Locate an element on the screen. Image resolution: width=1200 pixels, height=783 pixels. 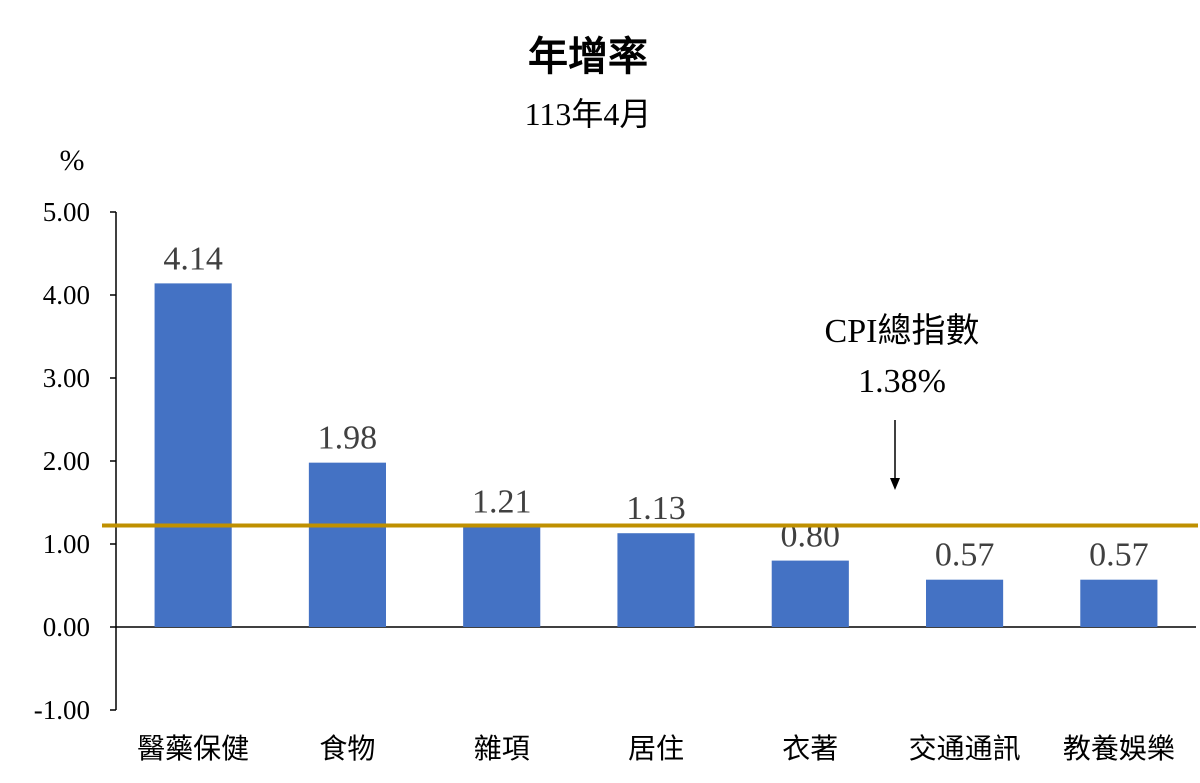
category-label: 食物 is located at coordinates (347, 749).